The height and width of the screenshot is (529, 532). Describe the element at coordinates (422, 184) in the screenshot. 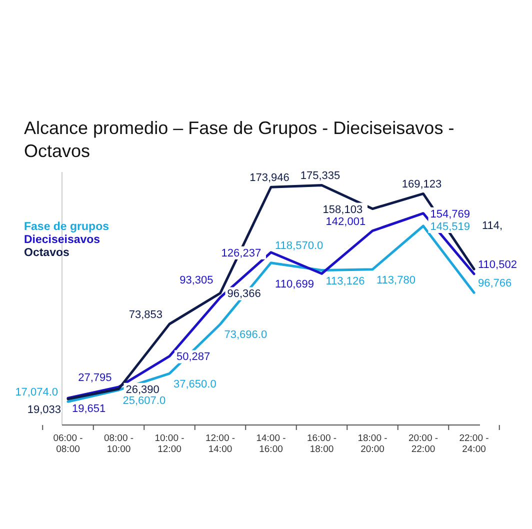

I see `data-label: 169,123` at that location.